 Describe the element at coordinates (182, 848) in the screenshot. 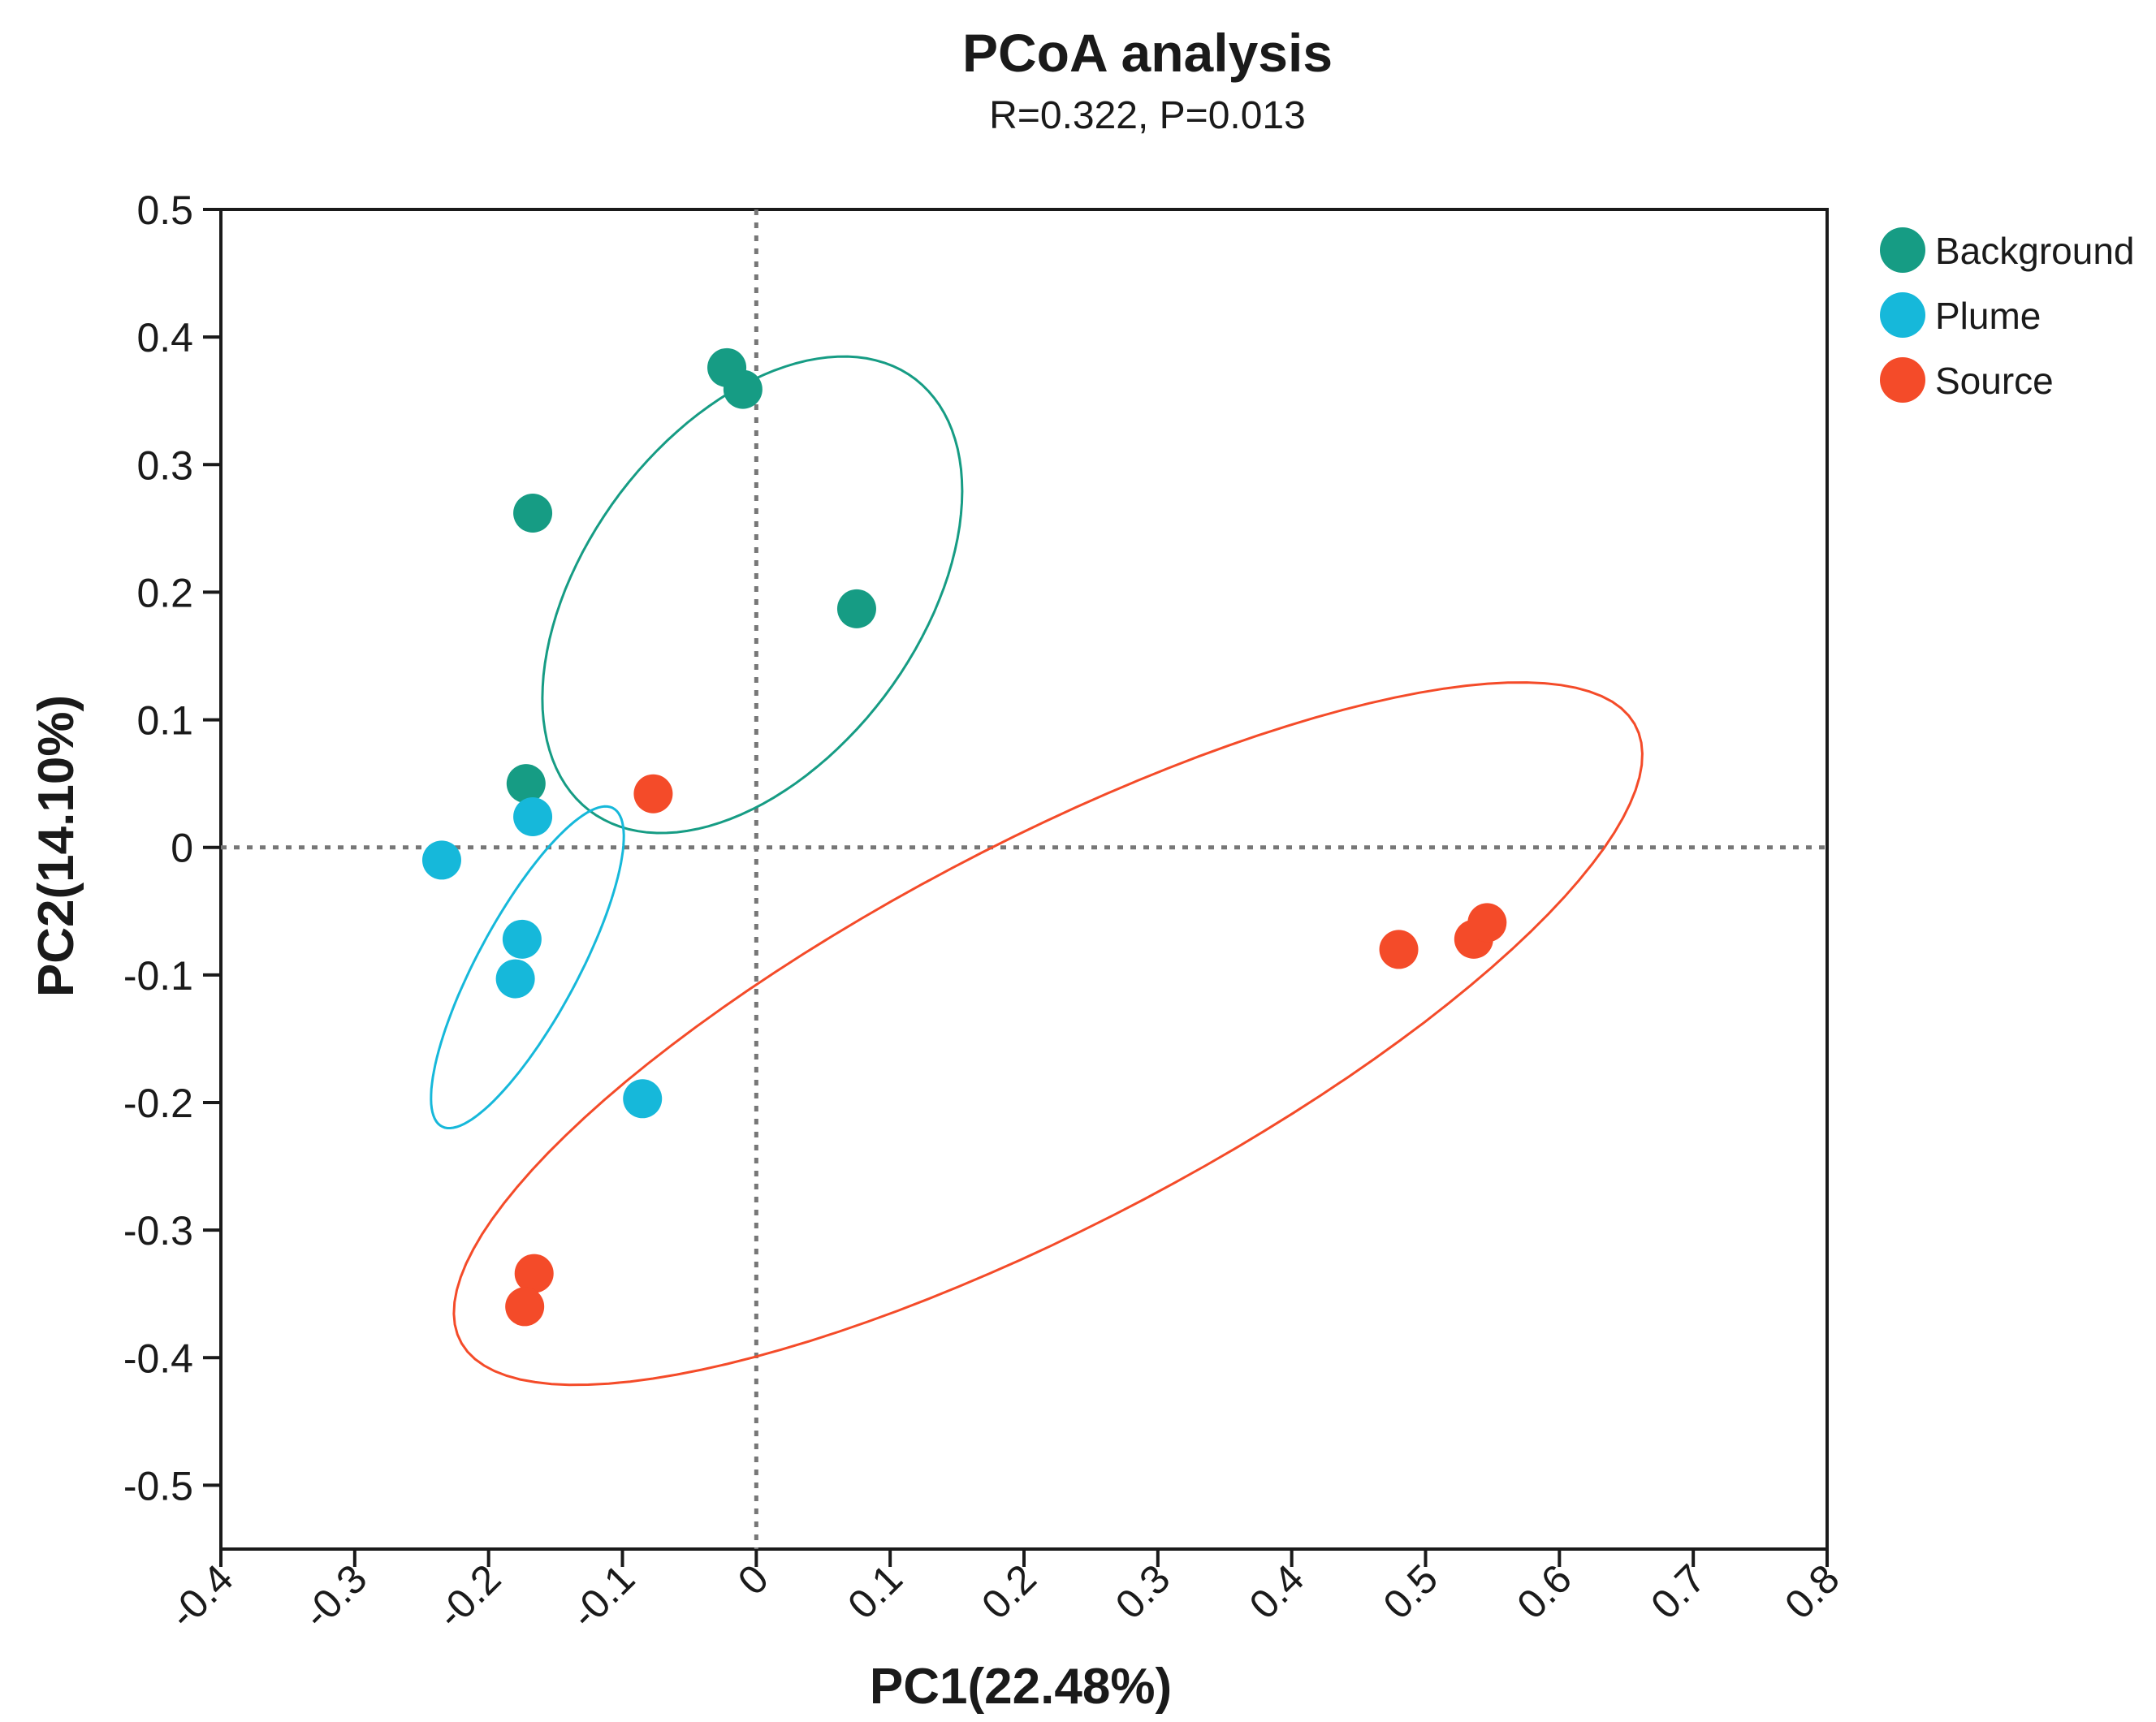

I see `y-tick-label: 0` at that location.